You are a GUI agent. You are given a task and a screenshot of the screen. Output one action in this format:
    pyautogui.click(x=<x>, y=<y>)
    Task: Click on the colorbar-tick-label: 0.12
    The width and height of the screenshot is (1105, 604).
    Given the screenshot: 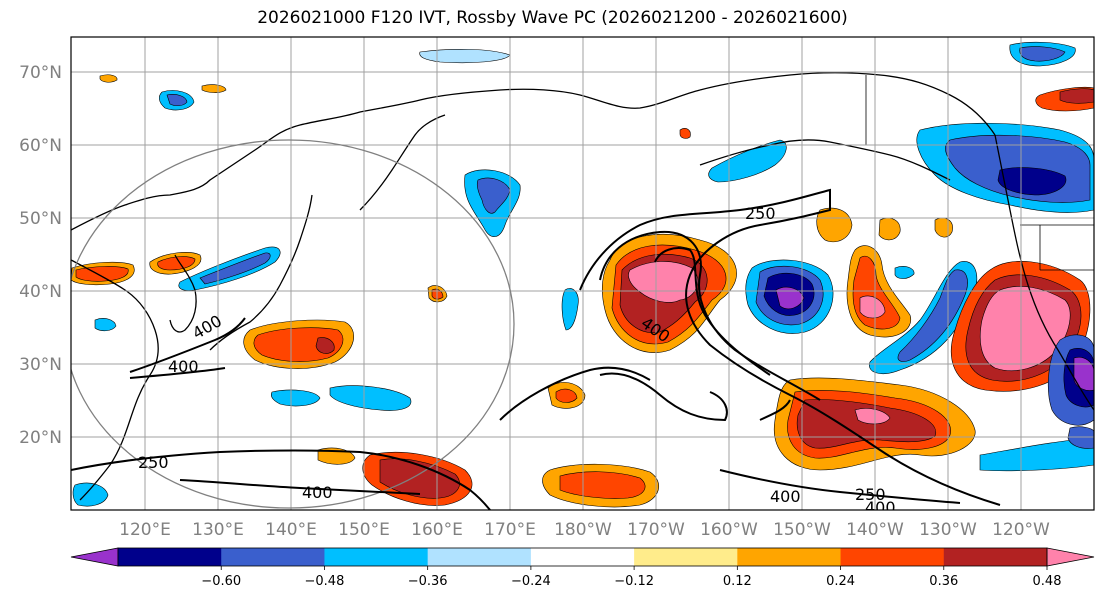 What is the action you would take?
    pyautogui.click(x=737, y=581)
    